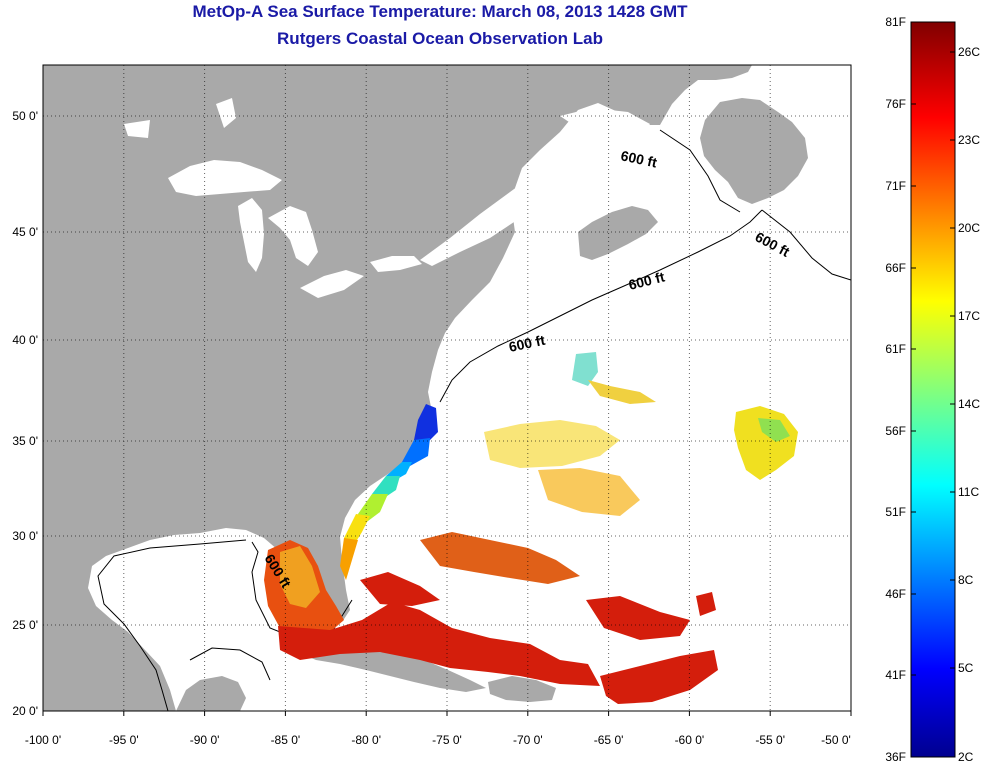  I want to click on x-tick-label: -60 0', so click(690, 740).